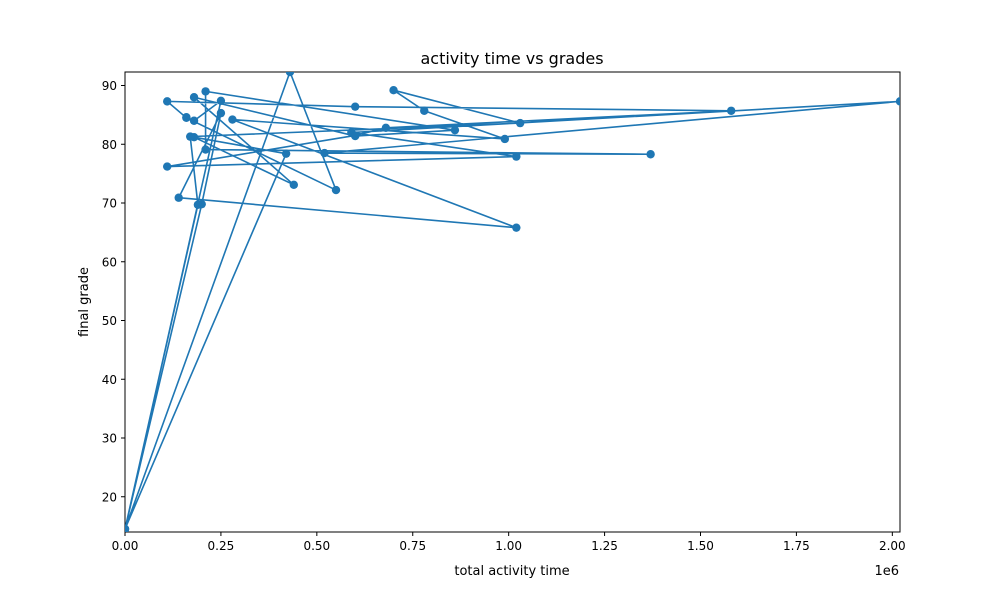 Image resolution: width=1000 pixels, height=604 pixels. What do you see at coordinates (316, 546) in the screenshot?
I see `x-tick-label: 0.50` at bounding box center [316, 546].